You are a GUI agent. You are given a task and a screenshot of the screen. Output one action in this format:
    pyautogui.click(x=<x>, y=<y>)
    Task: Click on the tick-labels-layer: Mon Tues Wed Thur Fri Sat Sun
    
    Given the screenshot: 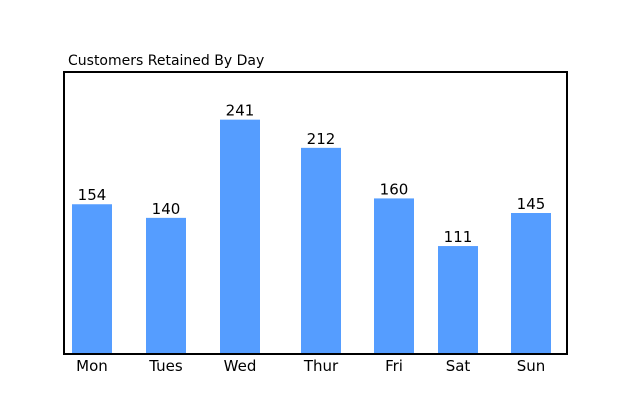 What is the action you would take?
    pyautogui.click(x=310, y=366)
    